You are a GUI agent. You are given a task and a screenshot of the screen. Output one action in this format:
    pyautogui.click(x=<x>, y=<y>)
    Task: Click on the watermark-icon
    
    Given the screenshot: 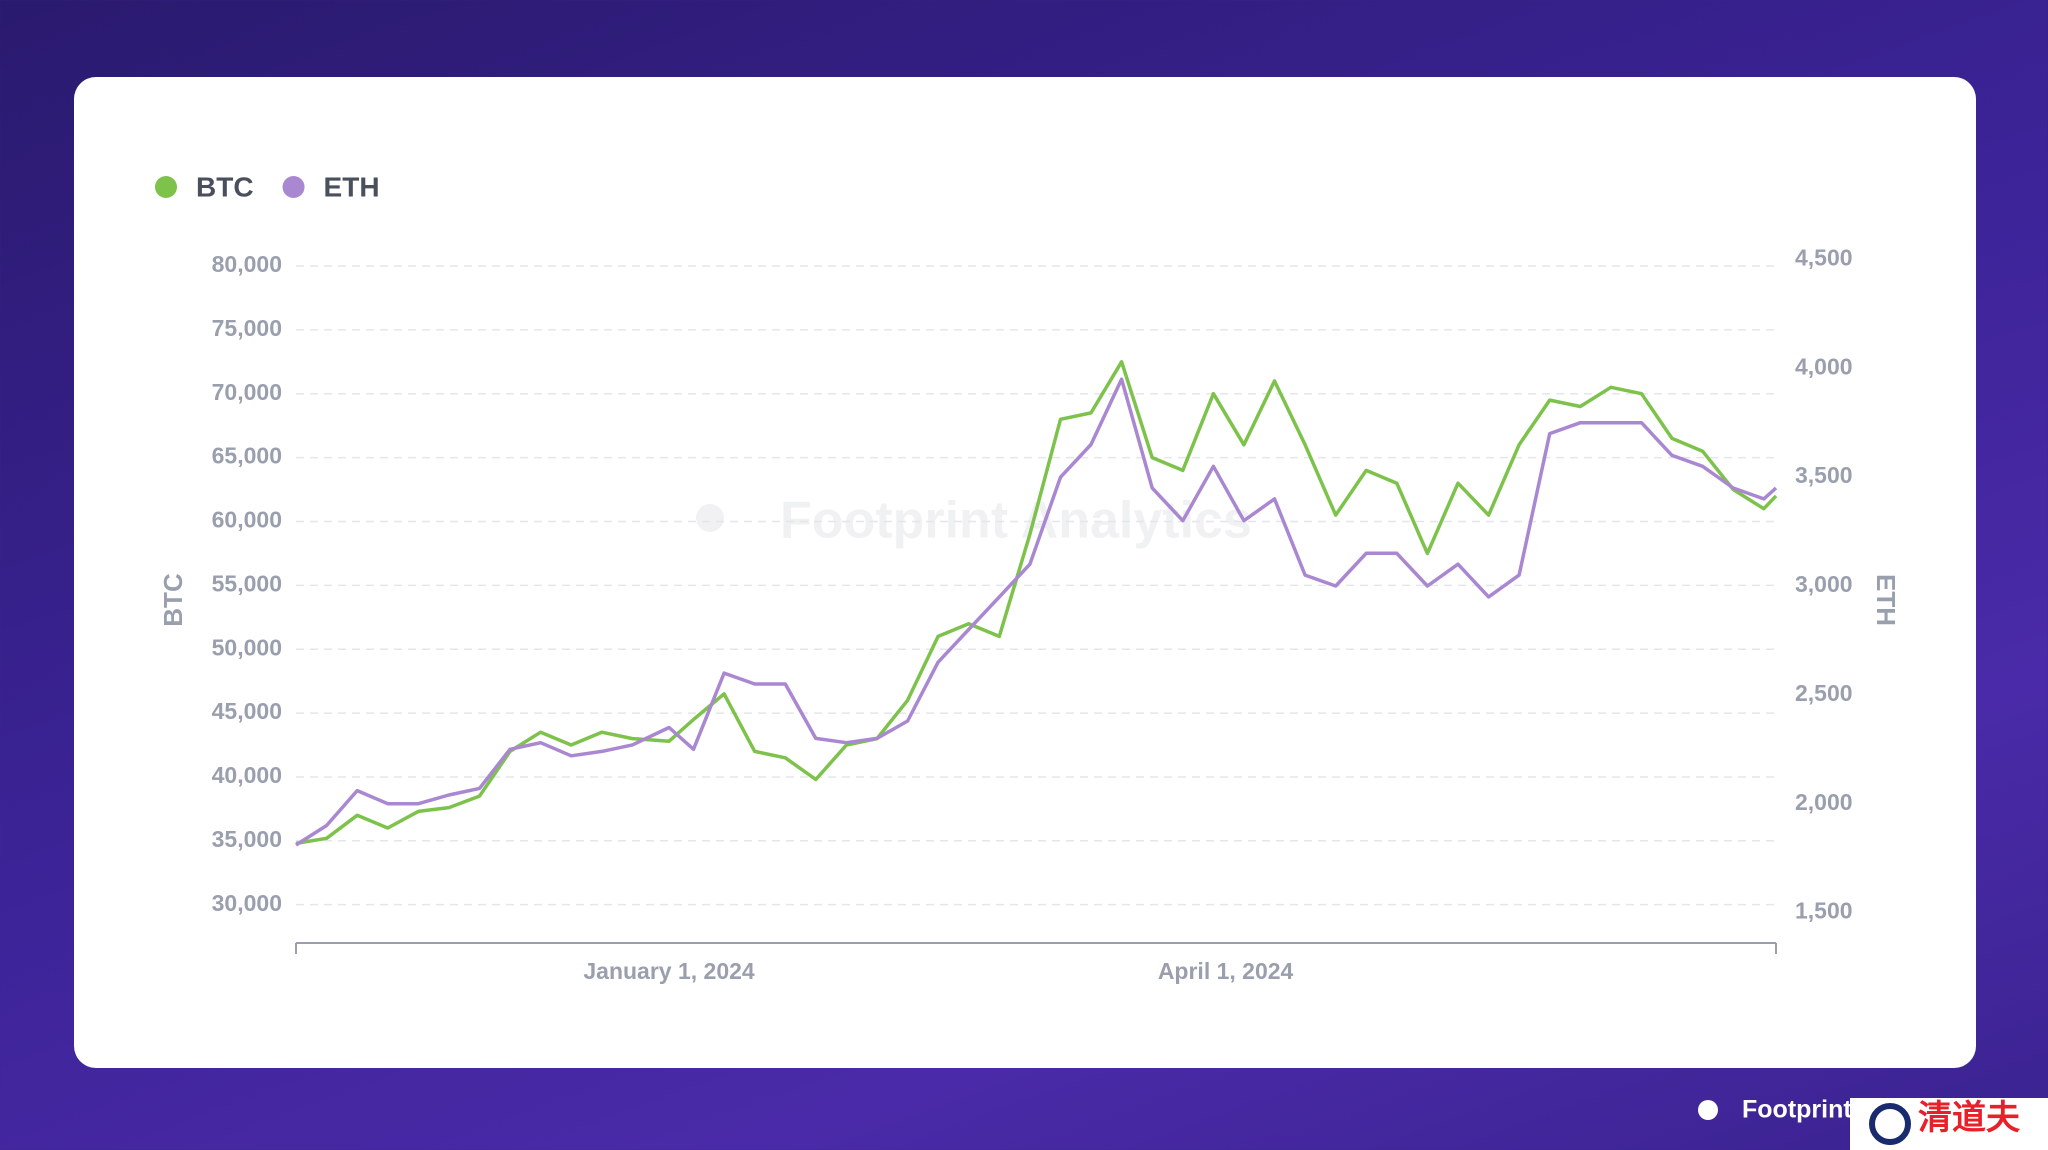 What is the action you would take?
    pyautogui.click(x=710, y=518)
    